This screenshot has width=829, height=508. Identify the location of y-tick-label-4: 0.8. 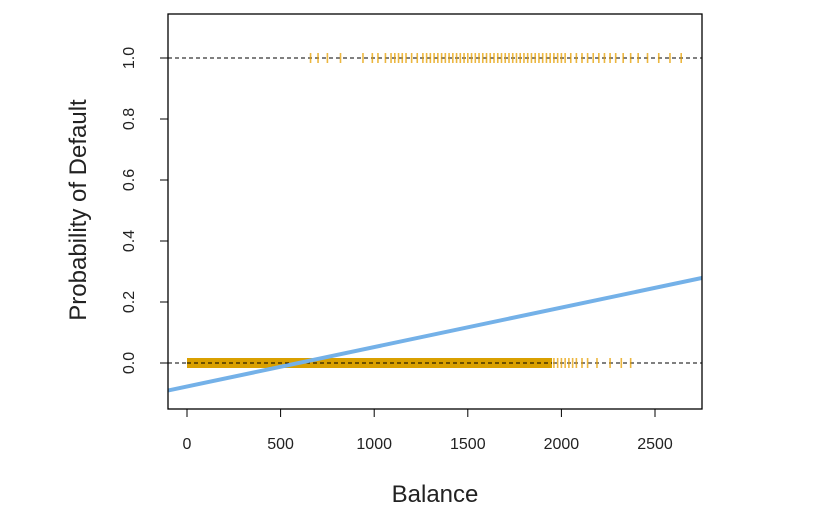
(129, 119).